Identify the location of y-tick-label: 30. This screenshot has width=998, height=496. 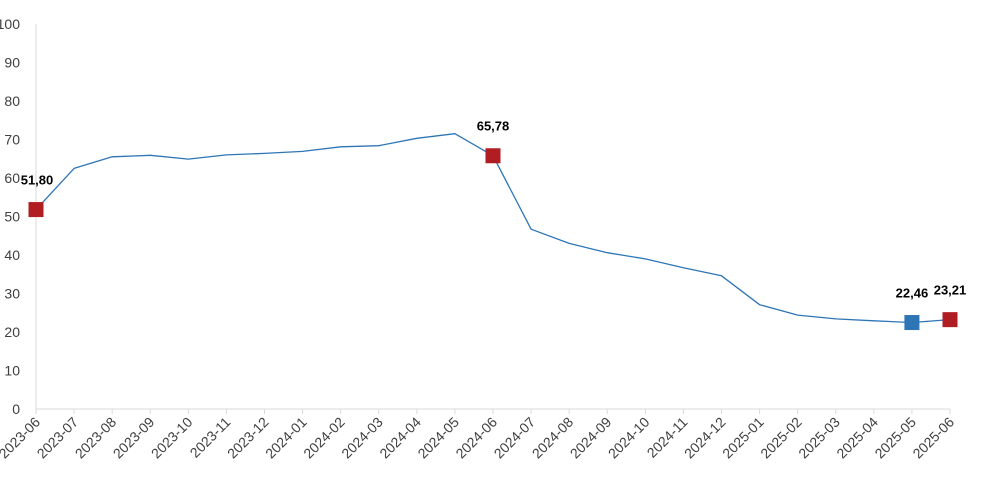
(12, 294).